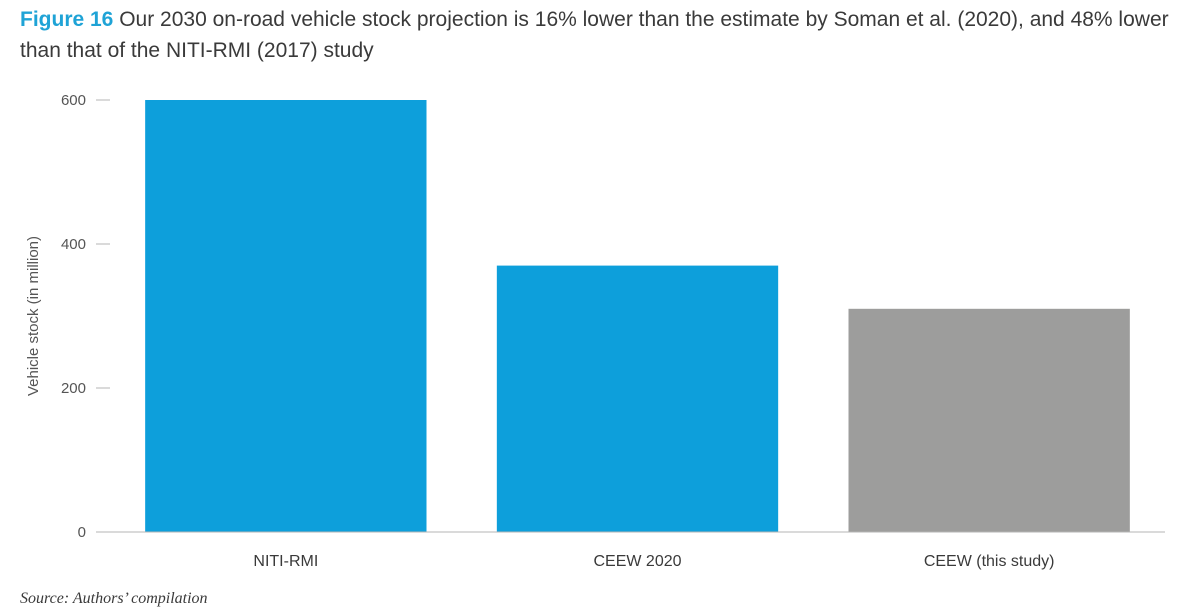  What do you see at coordinates (73, 244) in the screenshot?
I see `y-tick-label: 400` at bounding box center [73, 244].